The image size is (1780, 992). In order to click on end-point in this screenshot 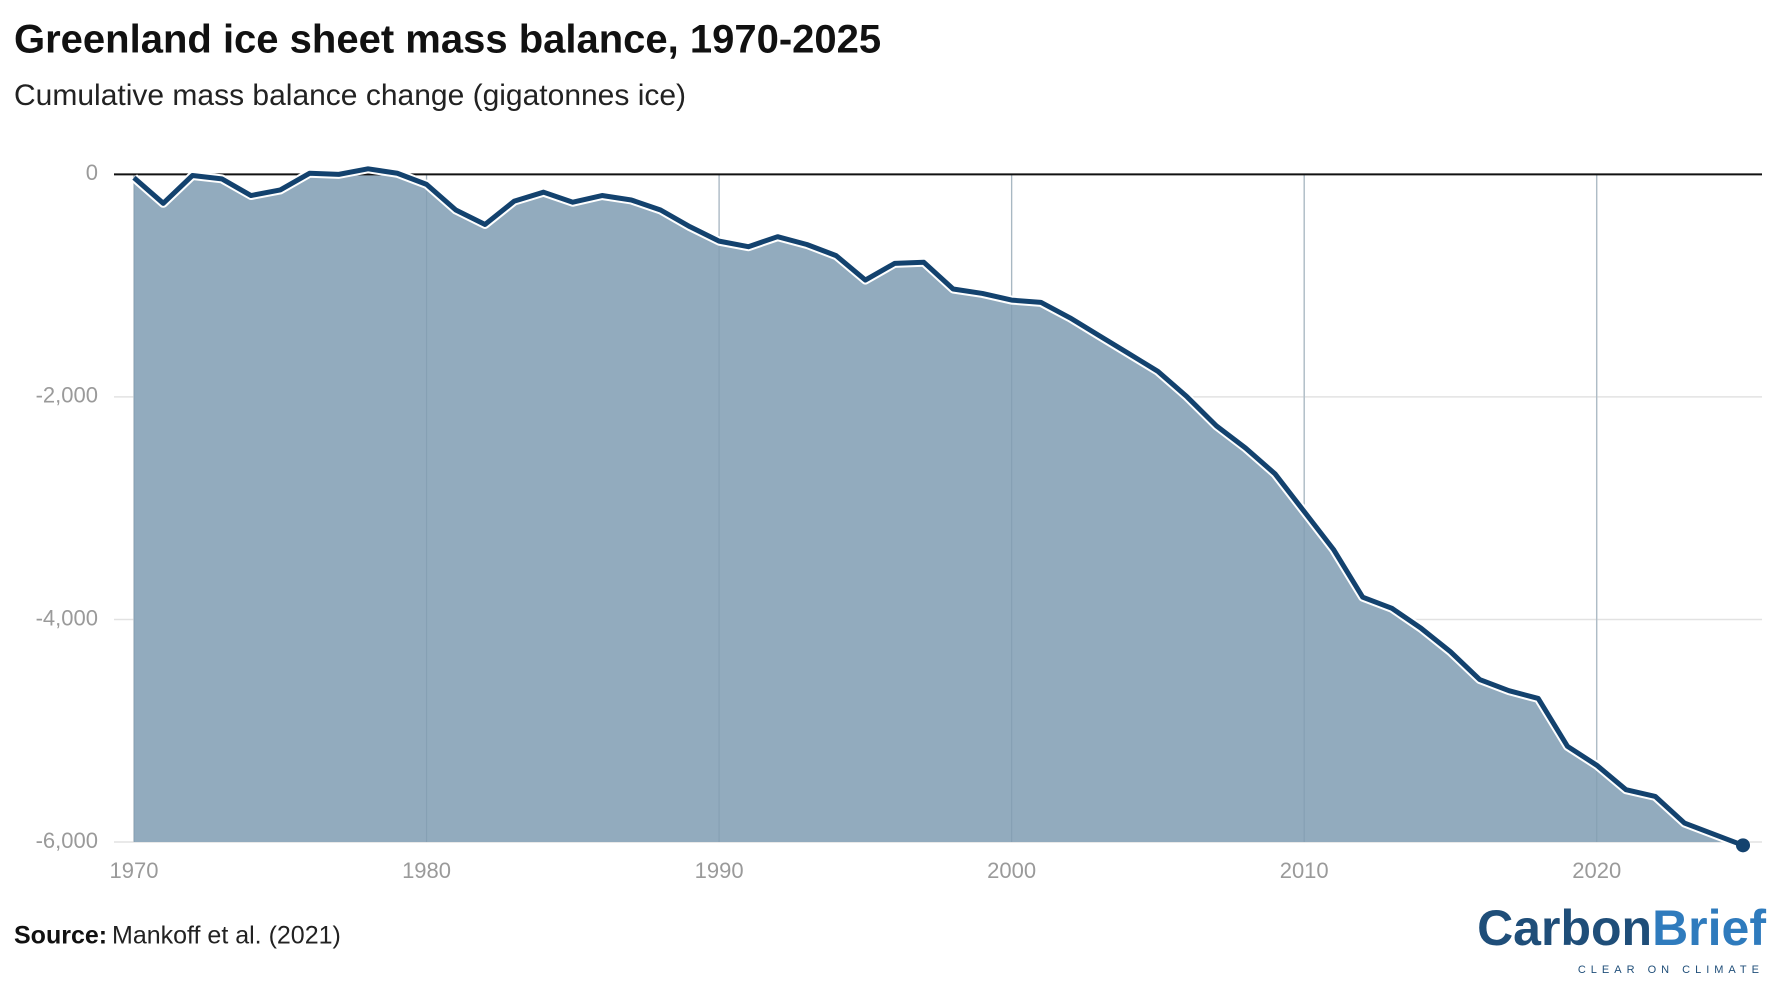, I will do `click(1743, 845)`.